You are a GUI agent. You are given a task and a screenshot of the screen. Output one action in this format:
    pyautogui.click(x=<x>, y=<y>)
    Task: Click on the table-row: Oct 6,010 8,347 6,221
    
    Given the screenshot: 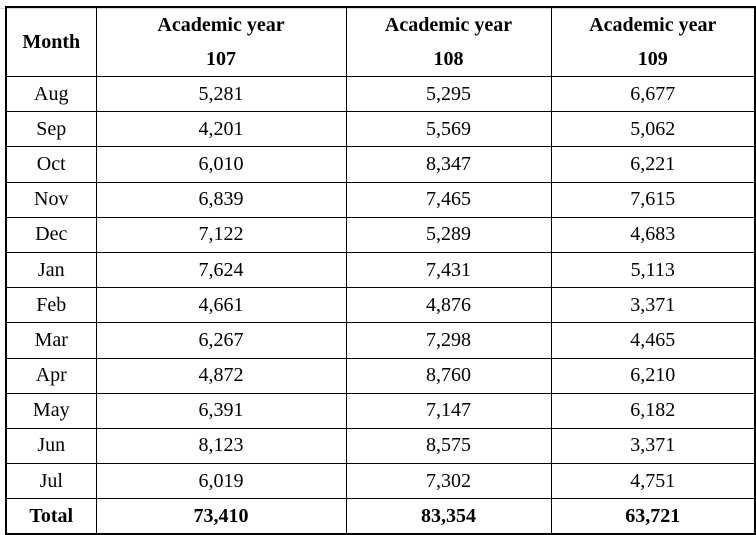 What is the action you would take?
    pyautogui.click(x=380, y=164)
    